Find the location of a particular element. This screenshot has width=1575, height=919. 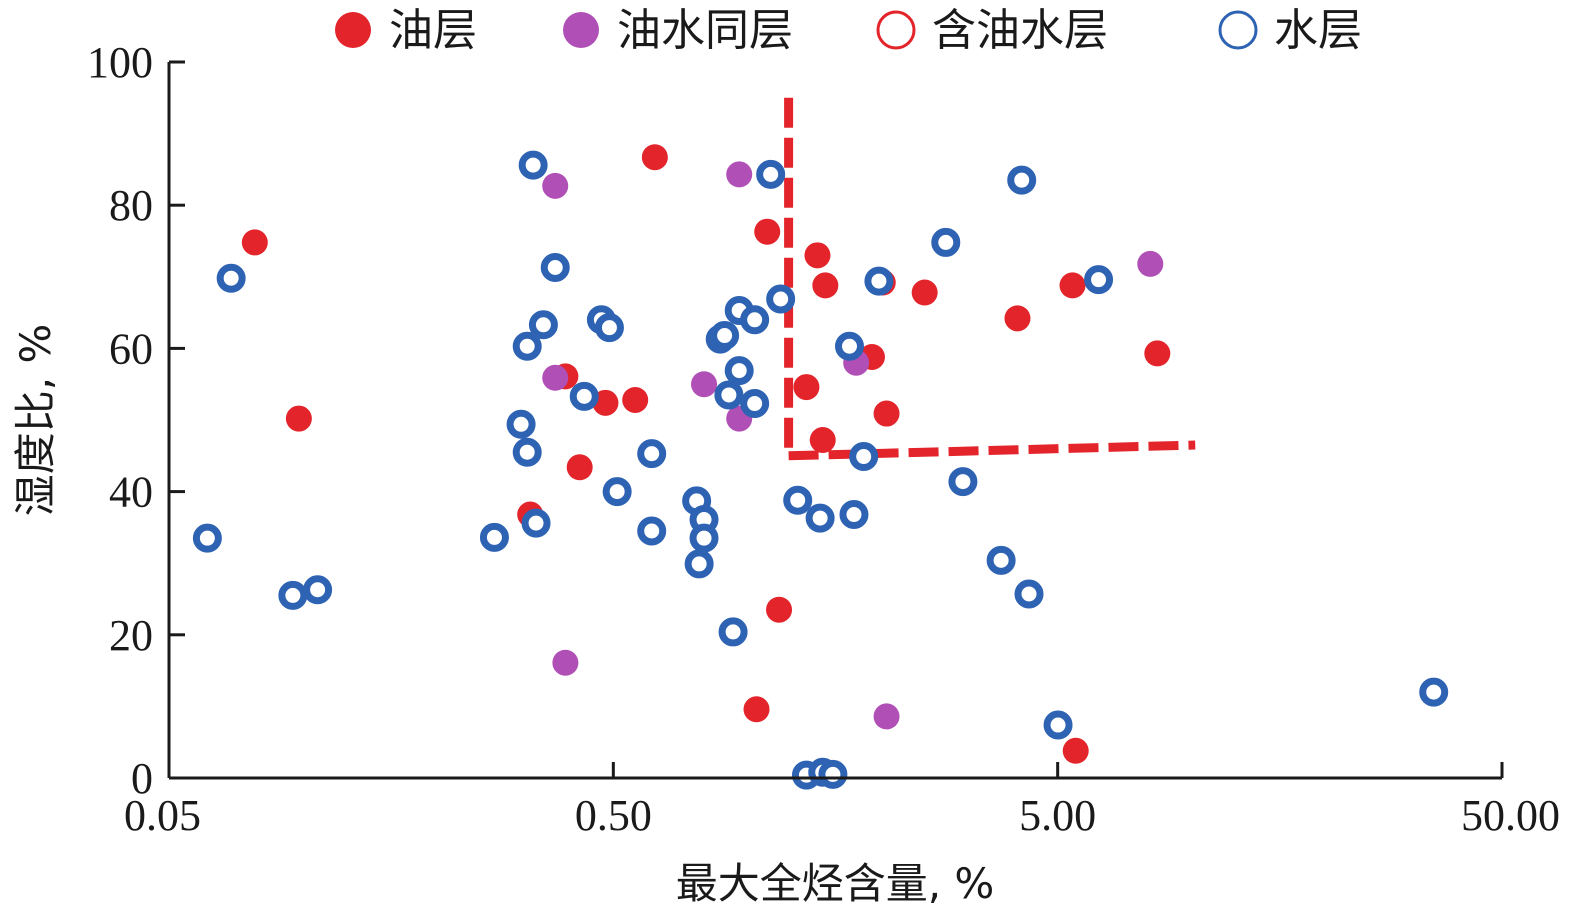

y-tick-label: 100 is located at coordinates (120, 62).